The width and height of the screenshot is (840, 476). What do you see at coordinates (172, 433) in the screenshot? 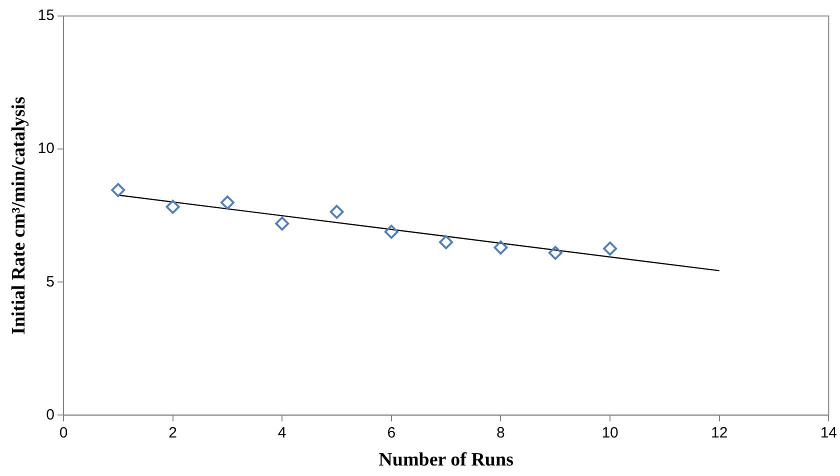
I see `x-tick-label: 2` at bounding box center [172, 433].